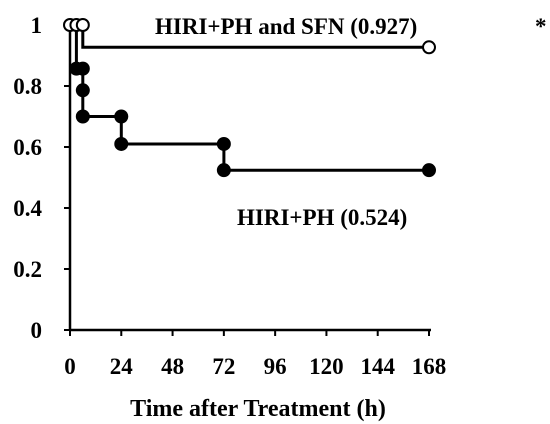  Describe the element at coordinates (377, 366) in the screenshot. I see `x-tick-label: 144` at that location.